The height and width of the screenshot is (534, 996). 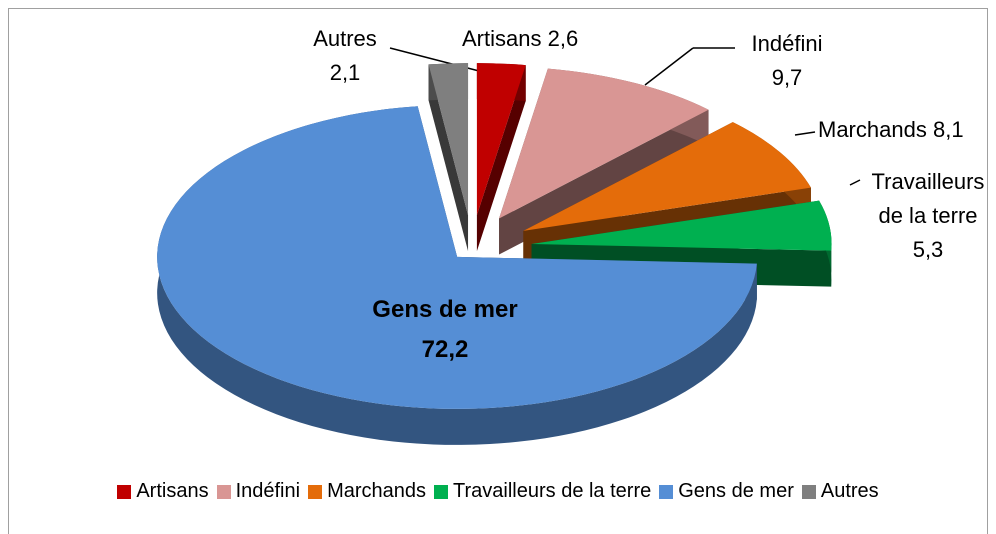 What do you see at coordinates (787, 77) in the screenshot?
I see `label-value: 9,7` at bounding box center [787, 77].